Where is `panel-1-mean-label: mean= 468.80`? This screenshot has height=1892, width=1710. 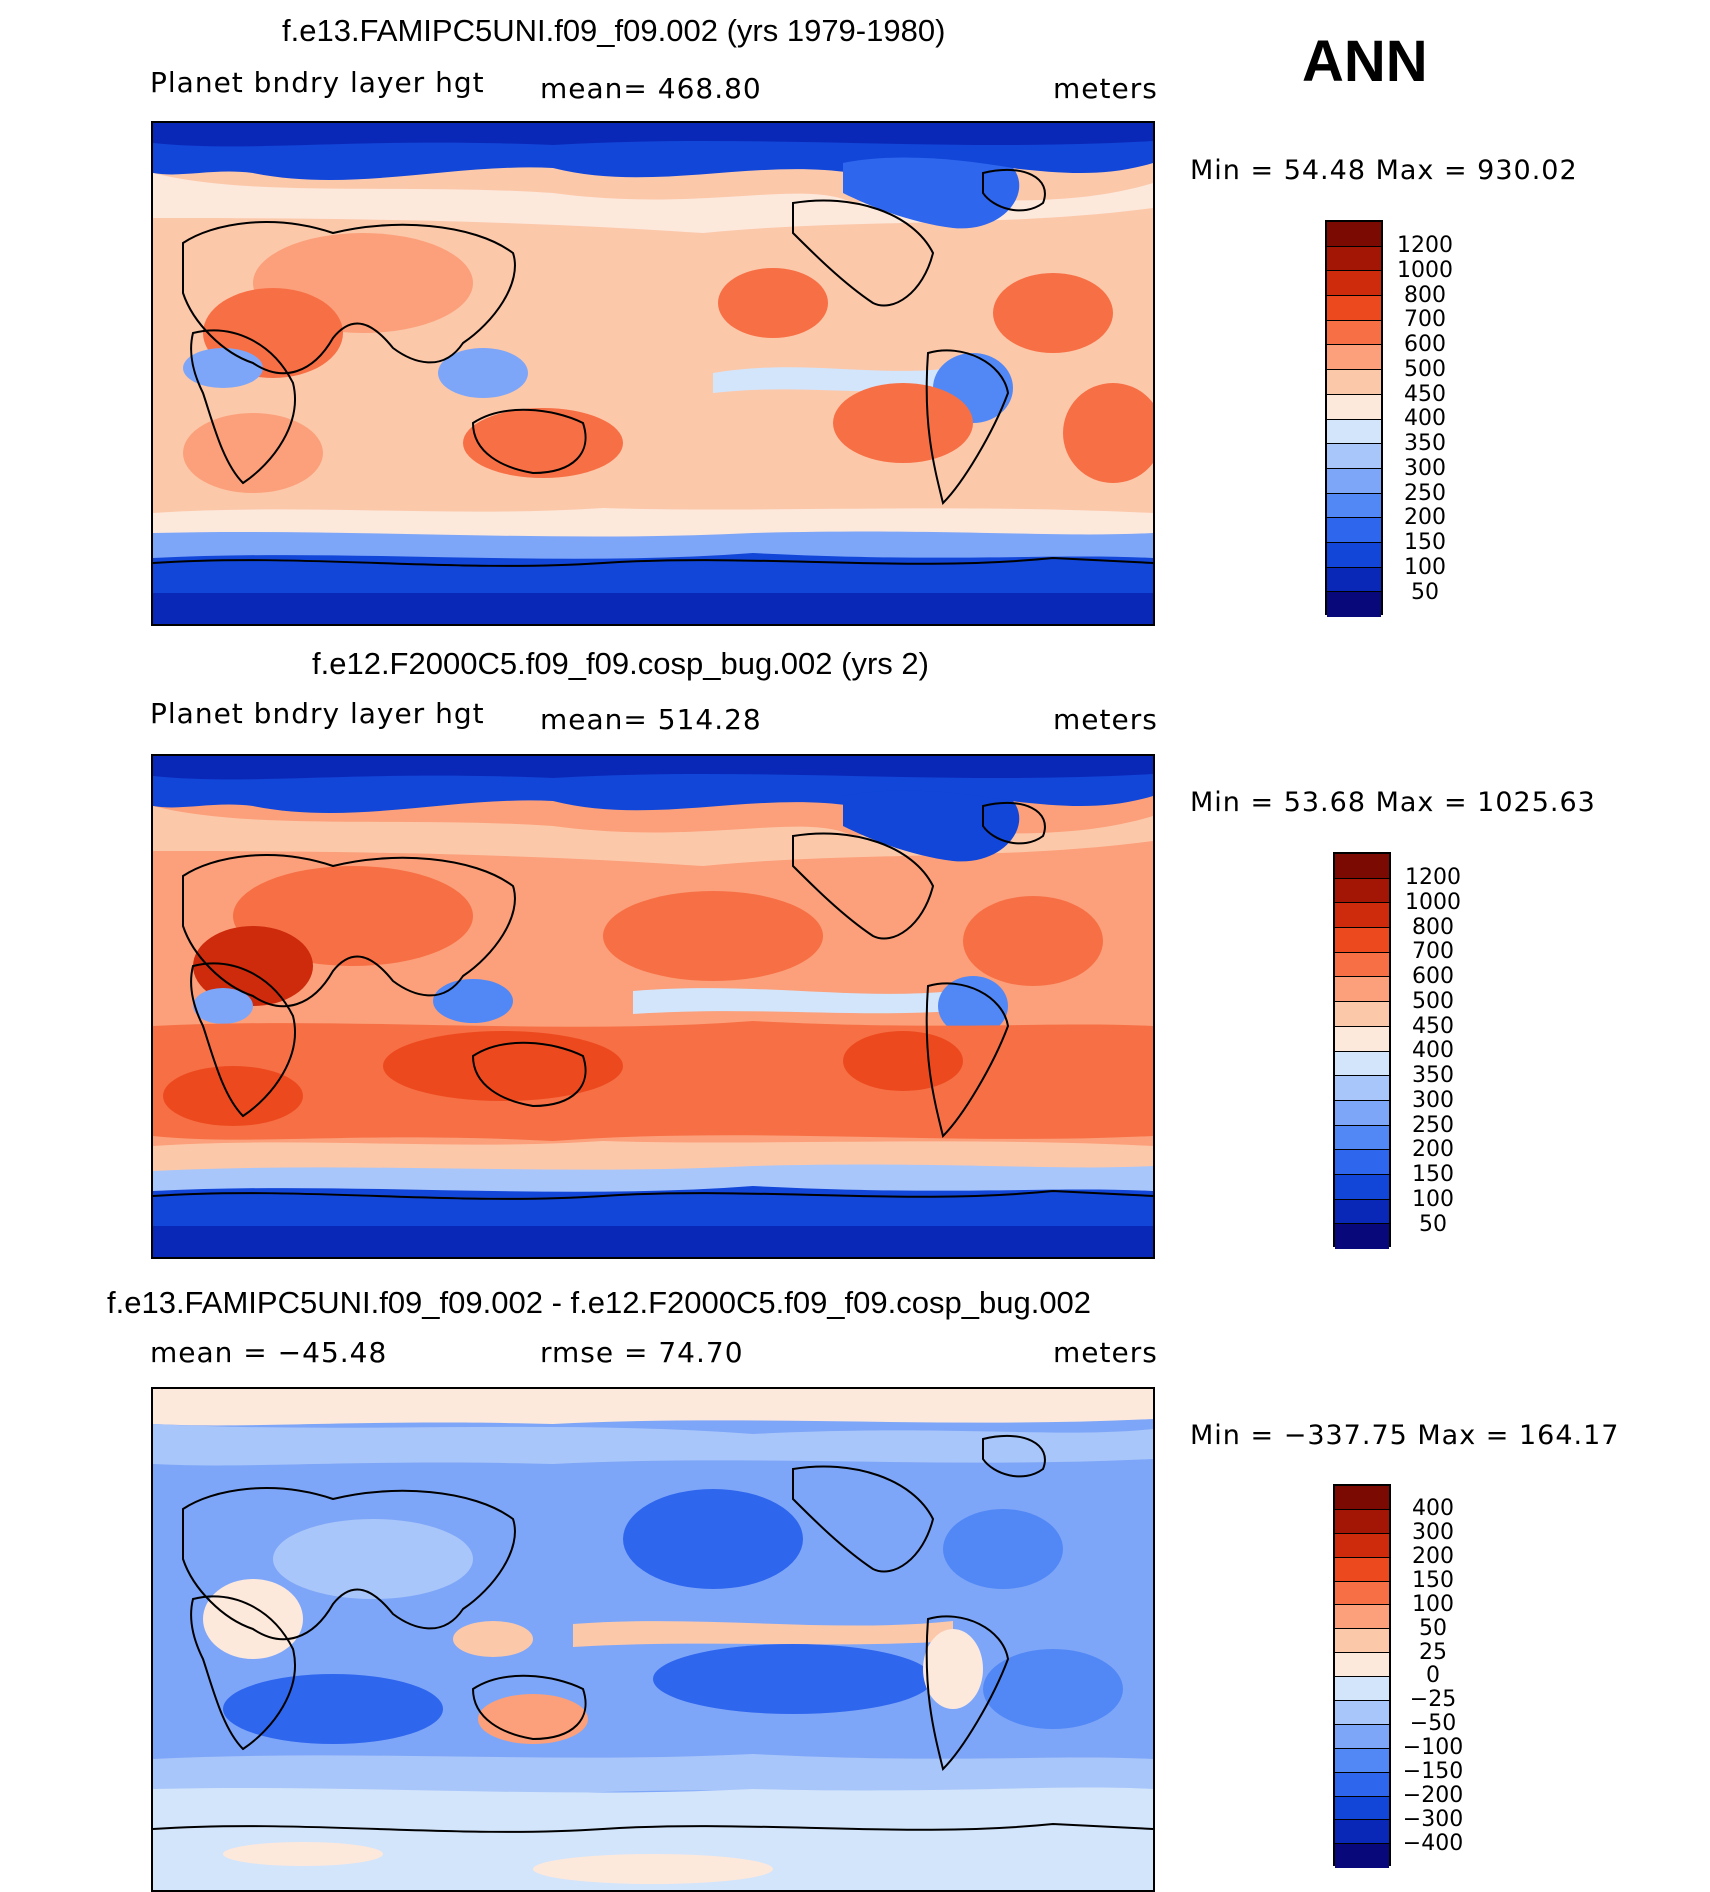 panel-1-mean-label: mean= 468.80 is located at coordinates (651, 88).